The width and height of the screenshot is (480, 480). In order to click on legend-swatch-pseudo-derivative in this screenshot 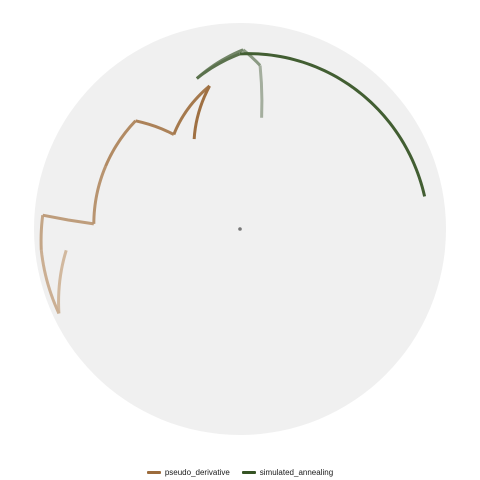, I will do `click(153, 472)`.